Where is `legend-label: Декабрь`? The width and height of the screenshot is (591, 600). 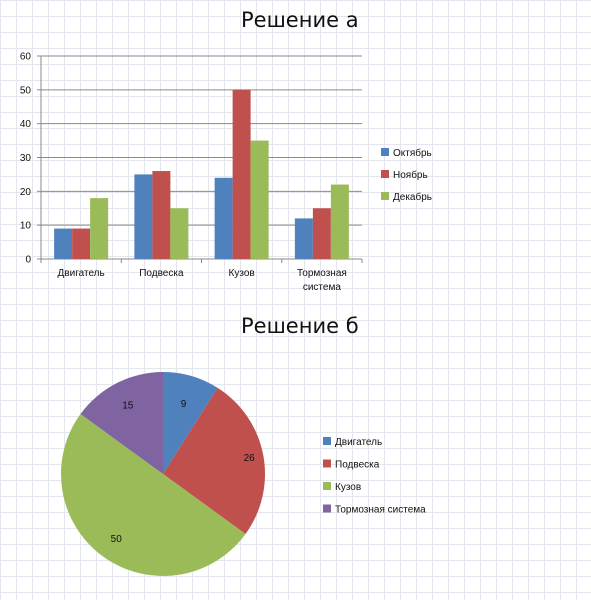 legend-label: Декабрь is located at coordinates (412, 197).